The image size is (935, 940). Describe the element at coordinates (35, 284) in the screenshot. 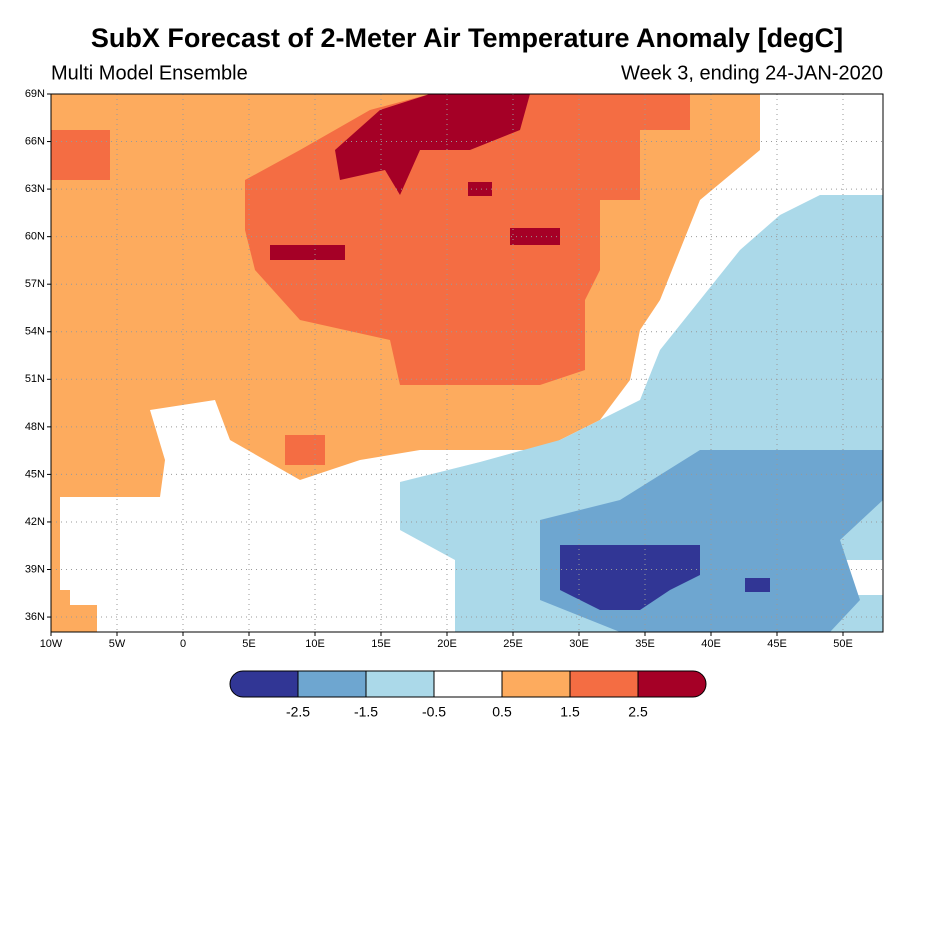

I see `lat-label: 57N` at that location.